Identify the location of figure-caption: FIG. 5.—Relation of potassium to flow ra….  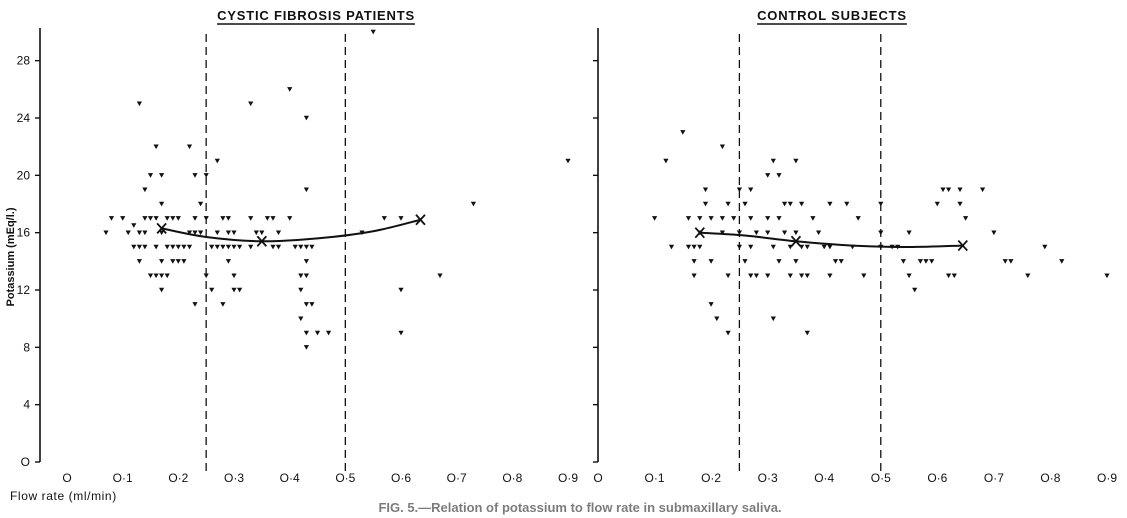
(579, 507).